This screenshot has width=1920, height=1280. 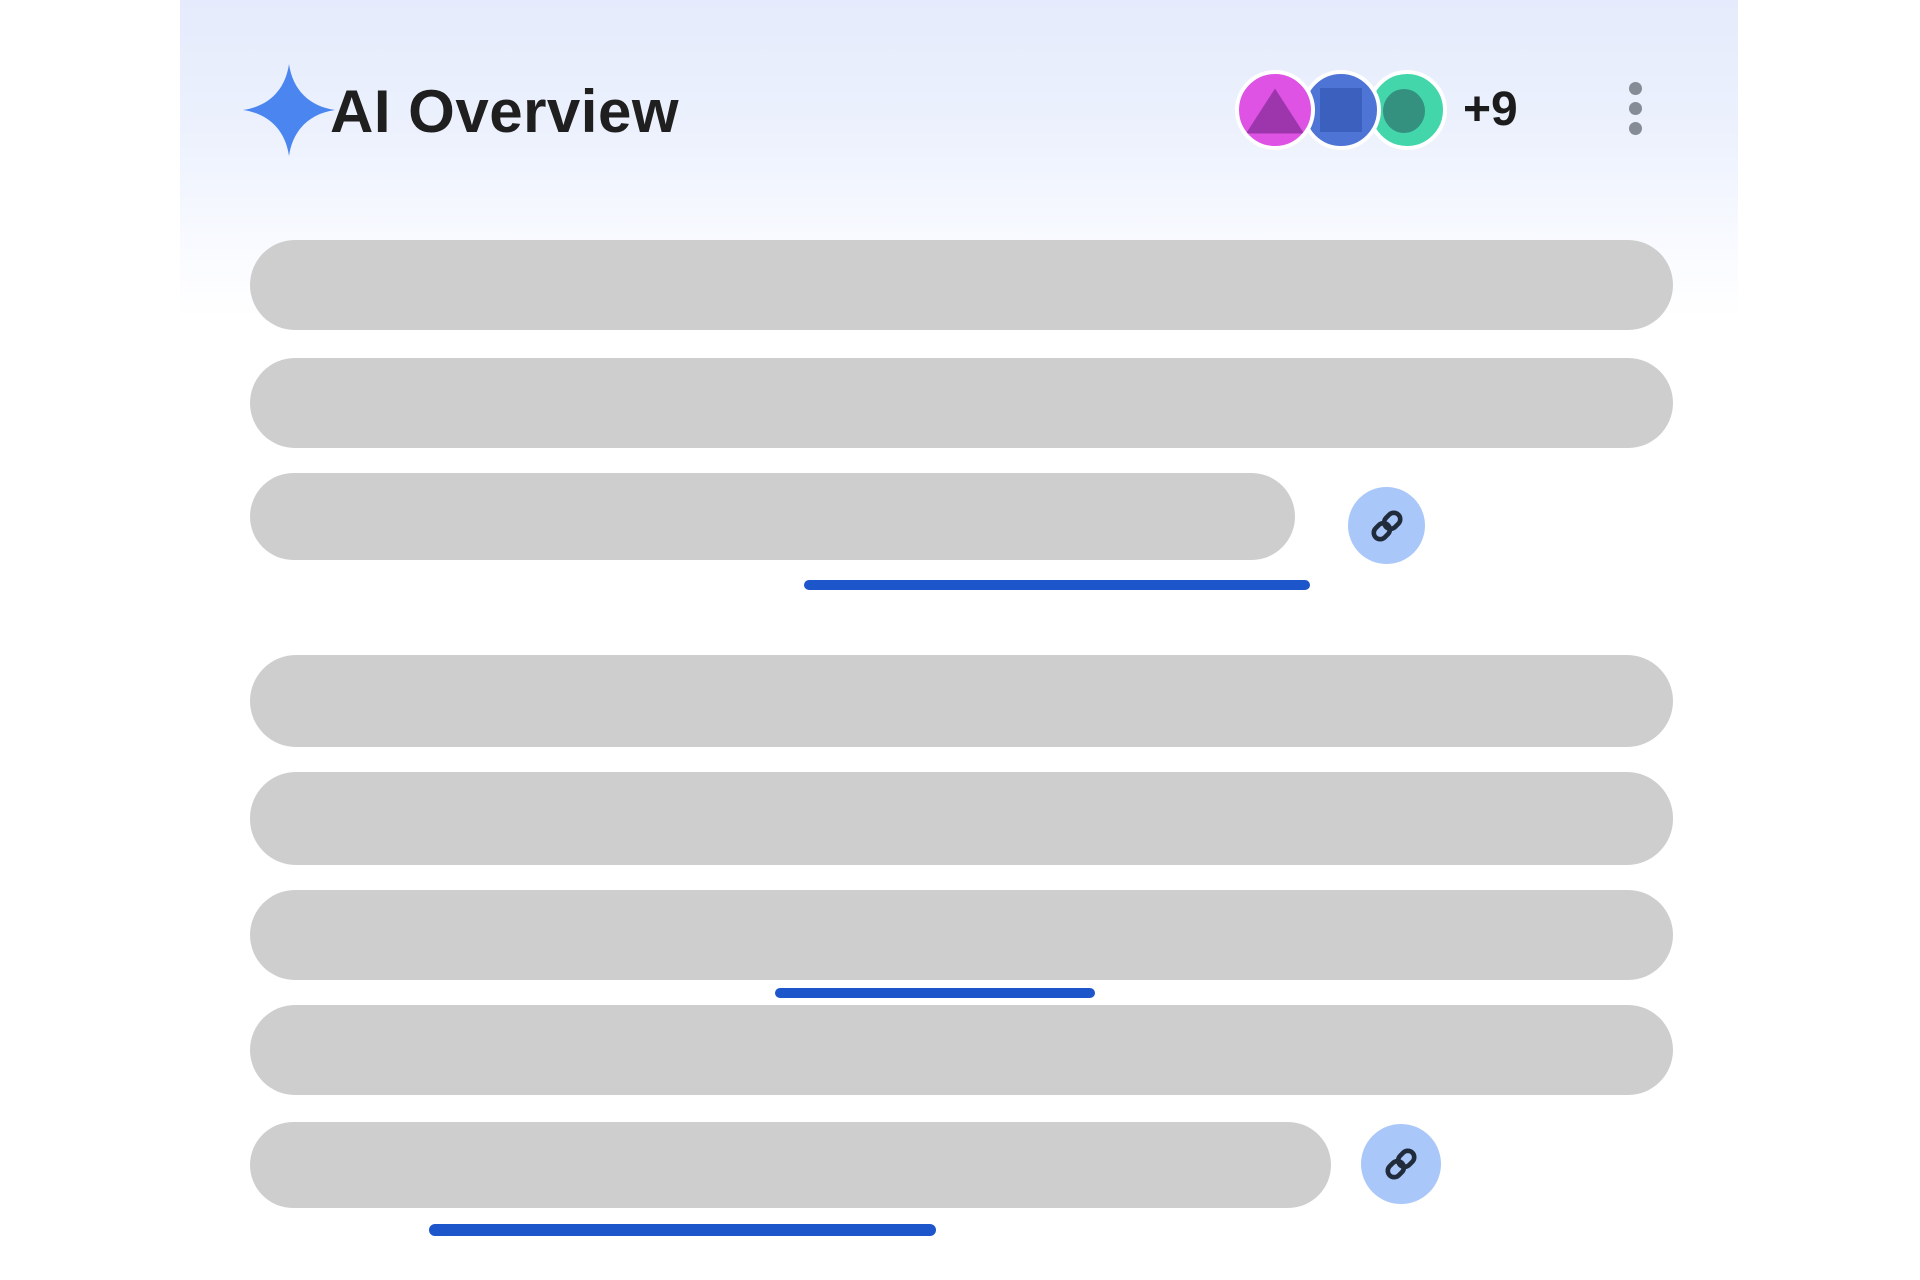 I want to click on gemini-spark-icon, so click(x=289, y=110).